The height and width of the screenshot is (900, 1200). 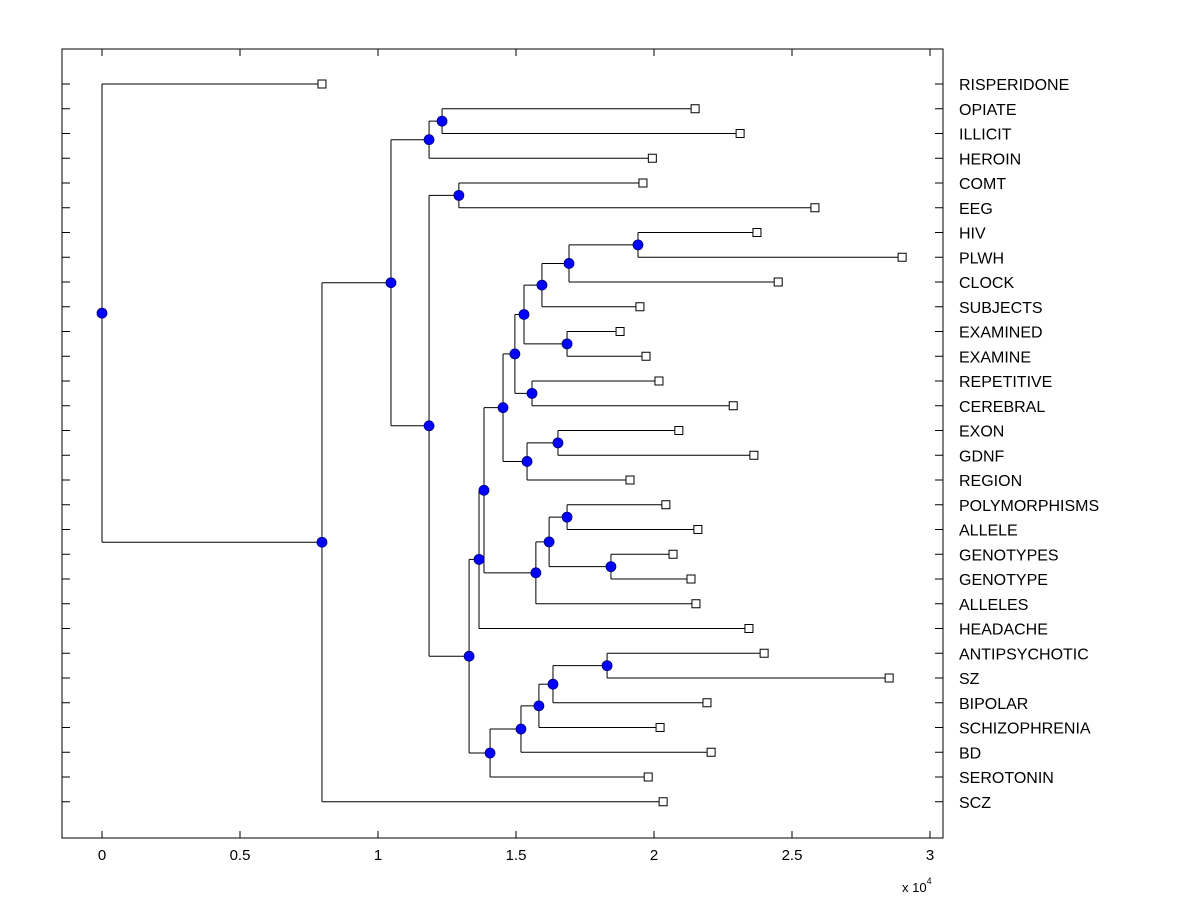 I want to click on leaf-label: GENOTYPE, so click(x=1003, y=580).